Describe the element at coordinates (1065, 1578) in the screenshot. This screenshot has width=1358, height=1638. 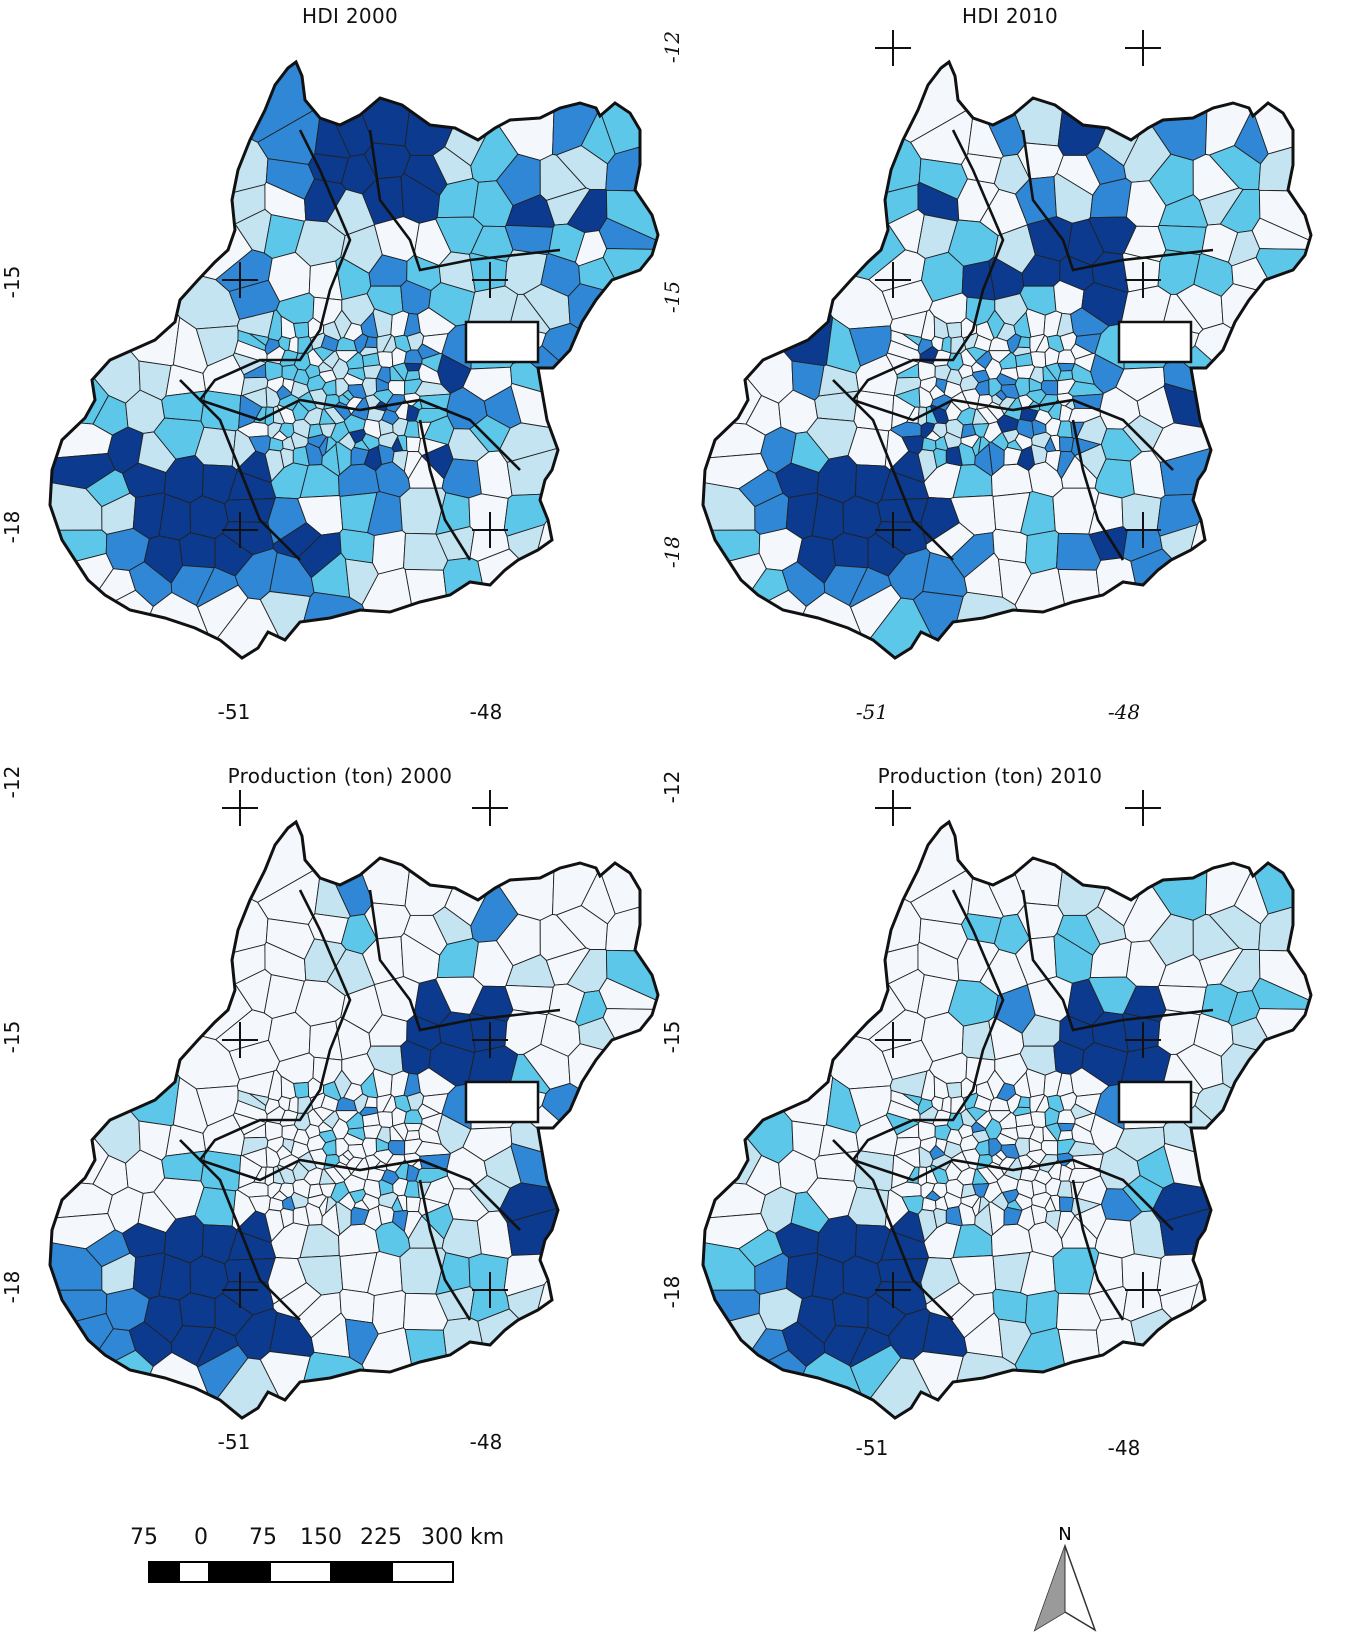
I see `north-arrow-icon: N` at that location.